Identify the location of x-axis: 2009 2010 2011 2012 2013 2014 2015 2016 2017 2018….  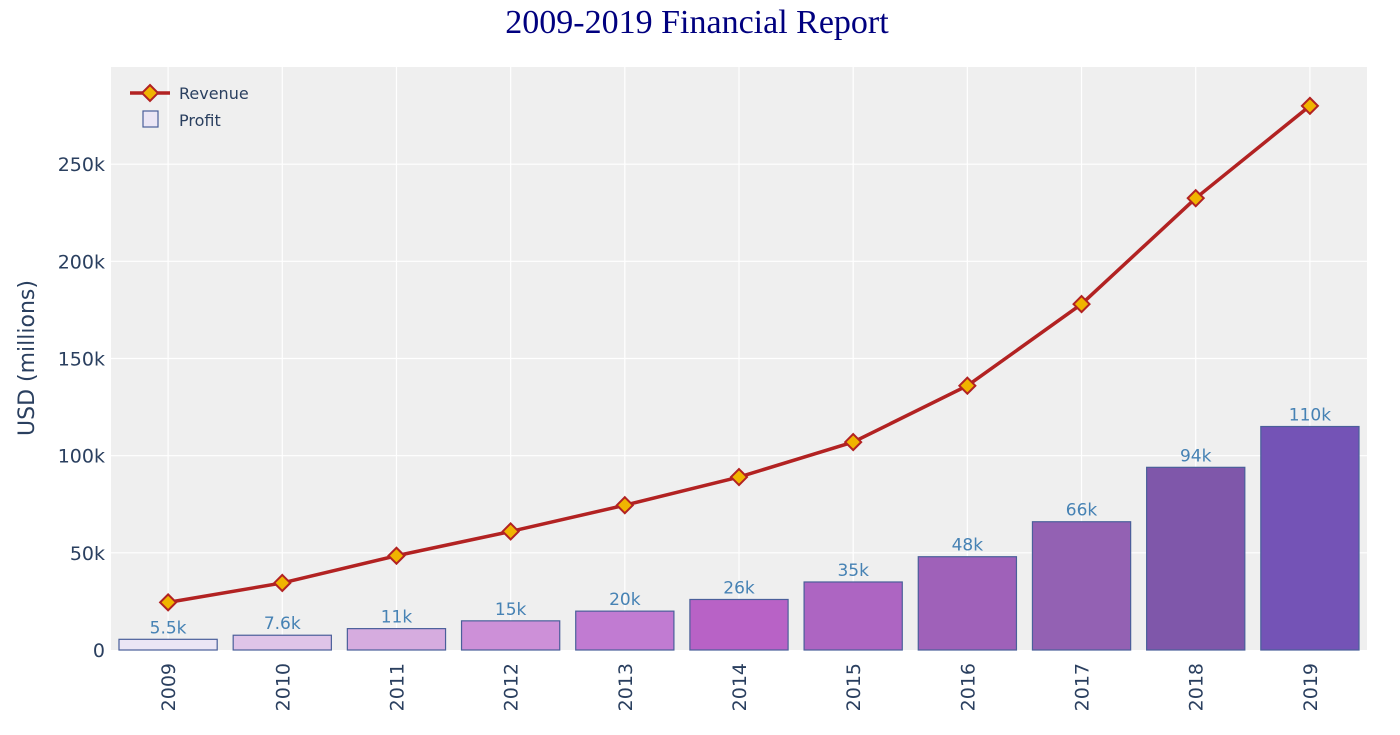
(740, 687).